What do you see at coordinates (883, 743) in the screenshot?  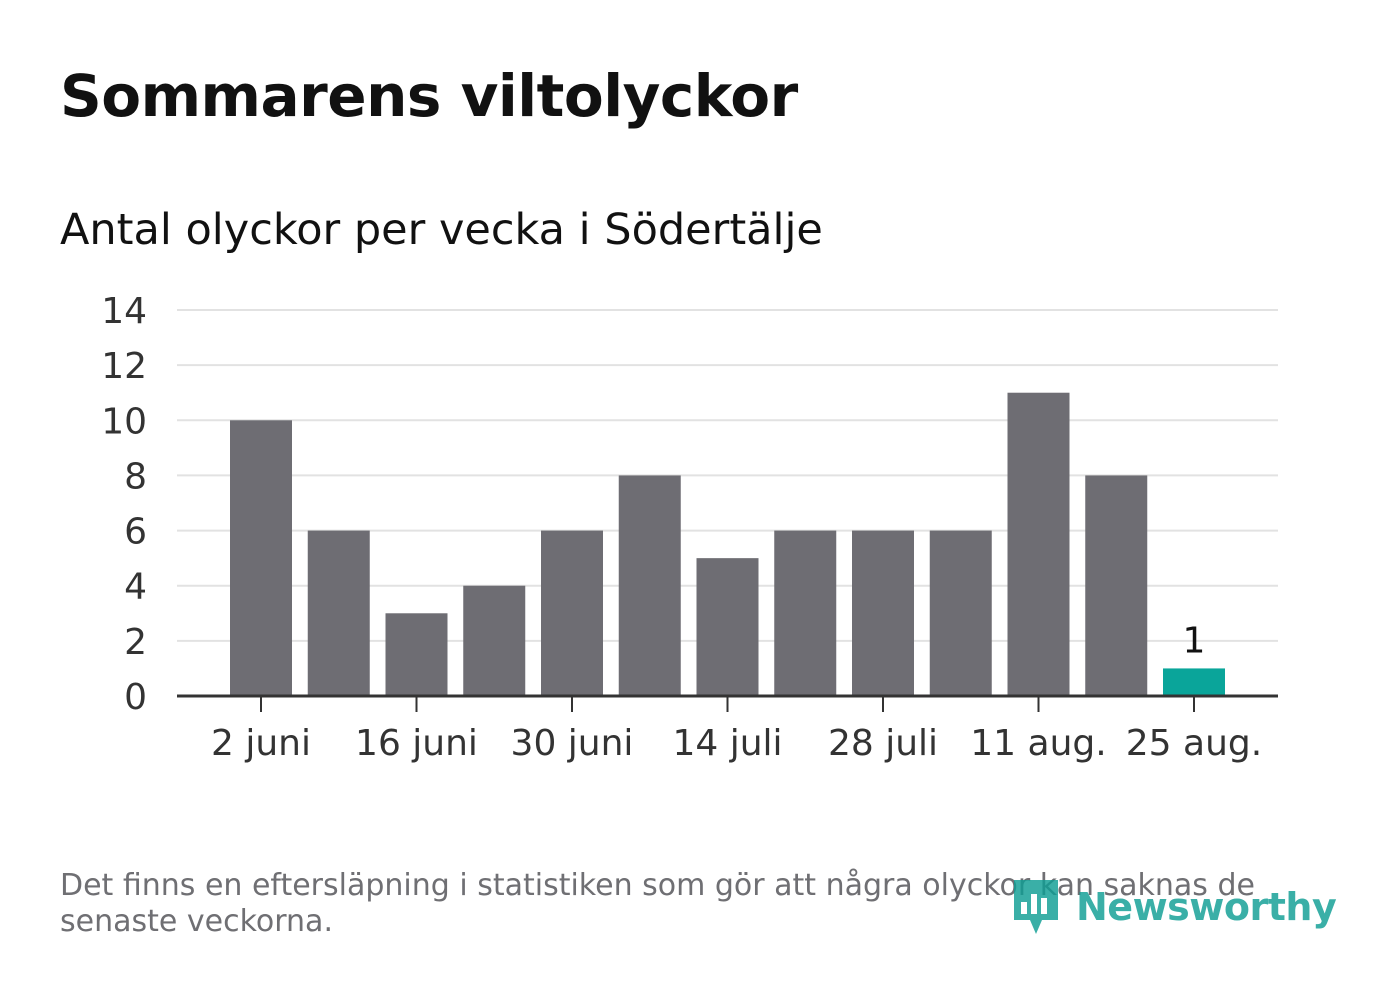 I see `x-tick-label: 28 juli` at bounding box center [883, 743].